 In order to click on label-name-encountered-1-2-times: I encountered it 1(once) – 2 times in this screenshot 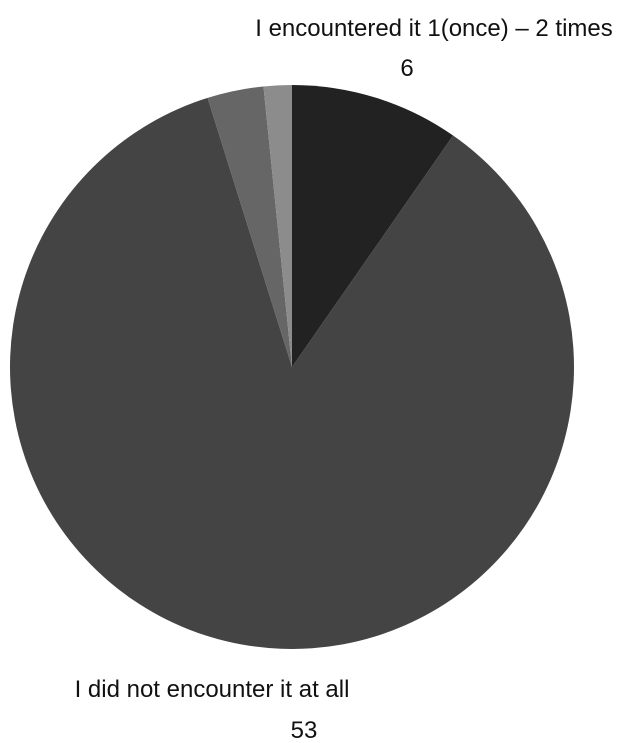, I will do `click(434, 28)`.